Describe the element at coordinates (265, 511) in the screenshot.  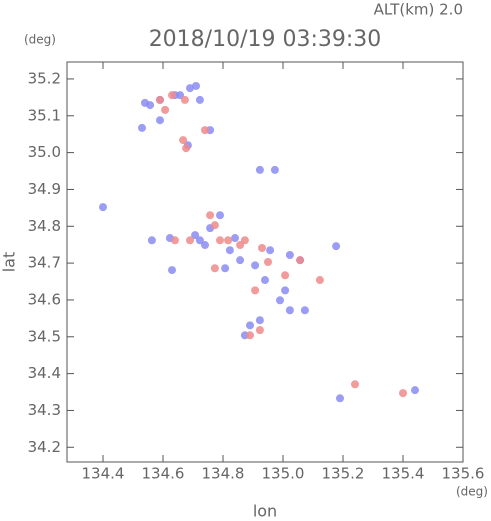
I see `x-axis-label: lon` at that location.